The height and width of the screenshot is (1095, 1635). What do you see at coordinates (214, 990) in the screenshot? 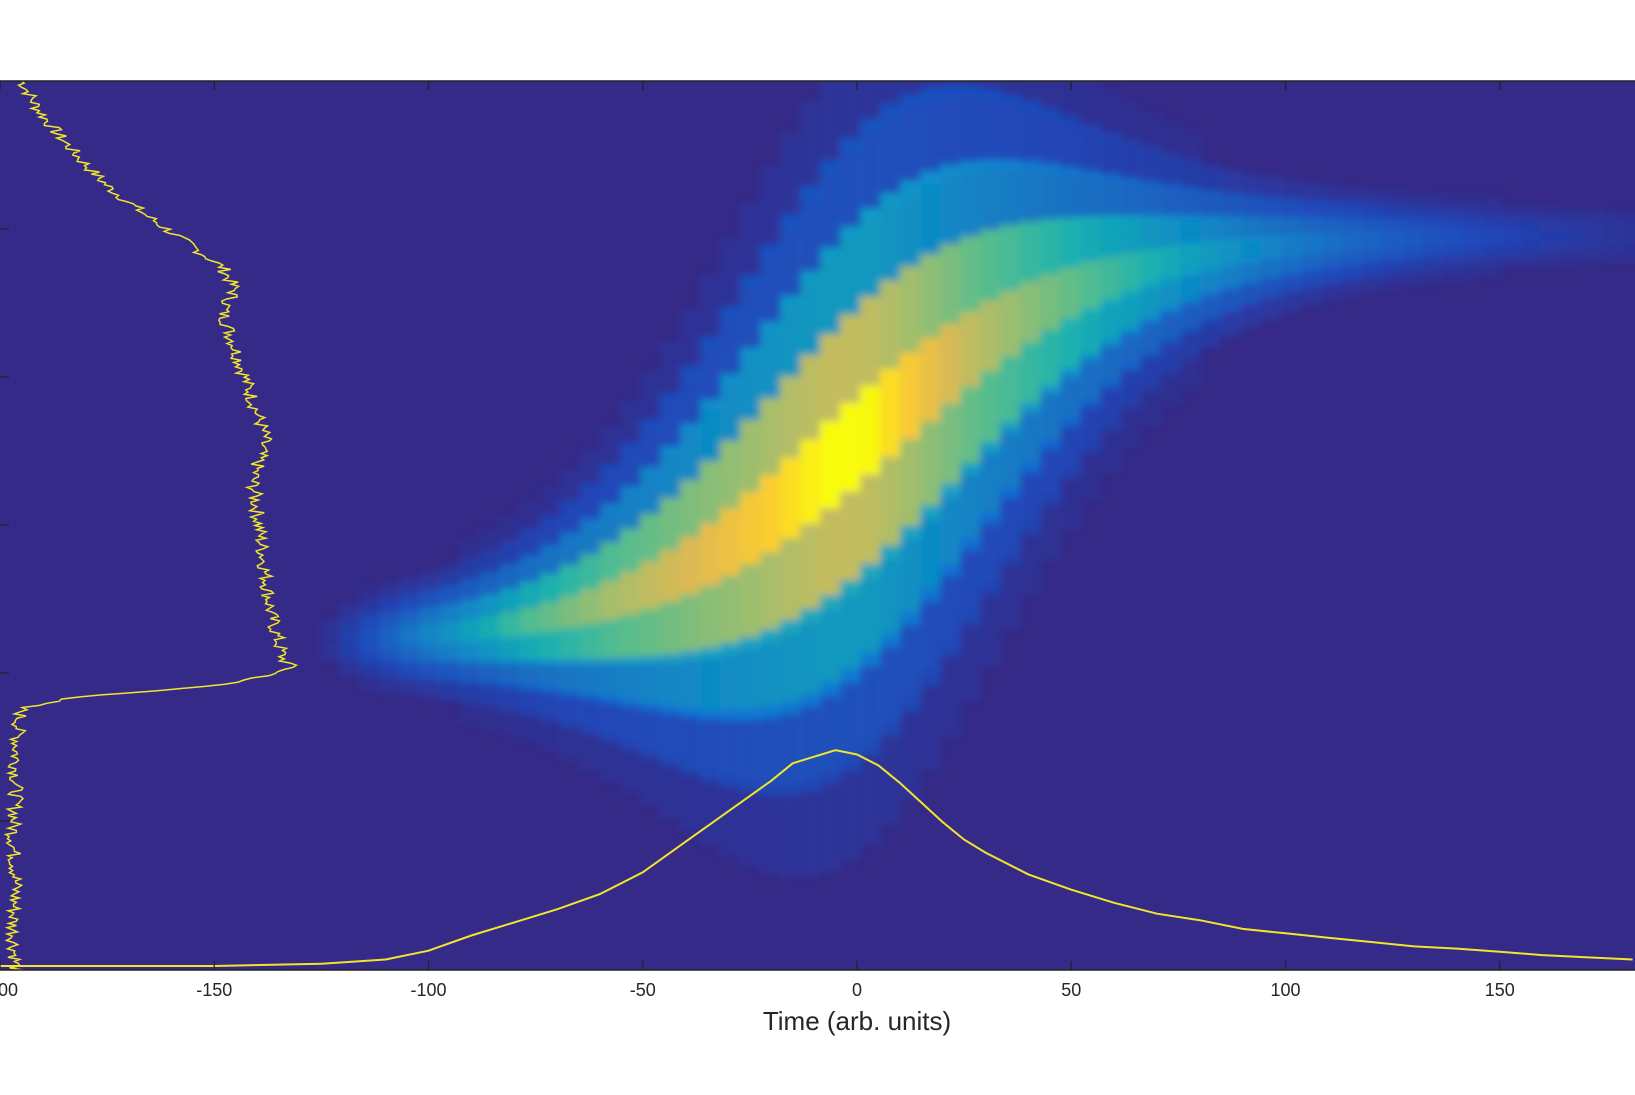
I see `x-tick-label: -150` at bounding box center [214, 990].